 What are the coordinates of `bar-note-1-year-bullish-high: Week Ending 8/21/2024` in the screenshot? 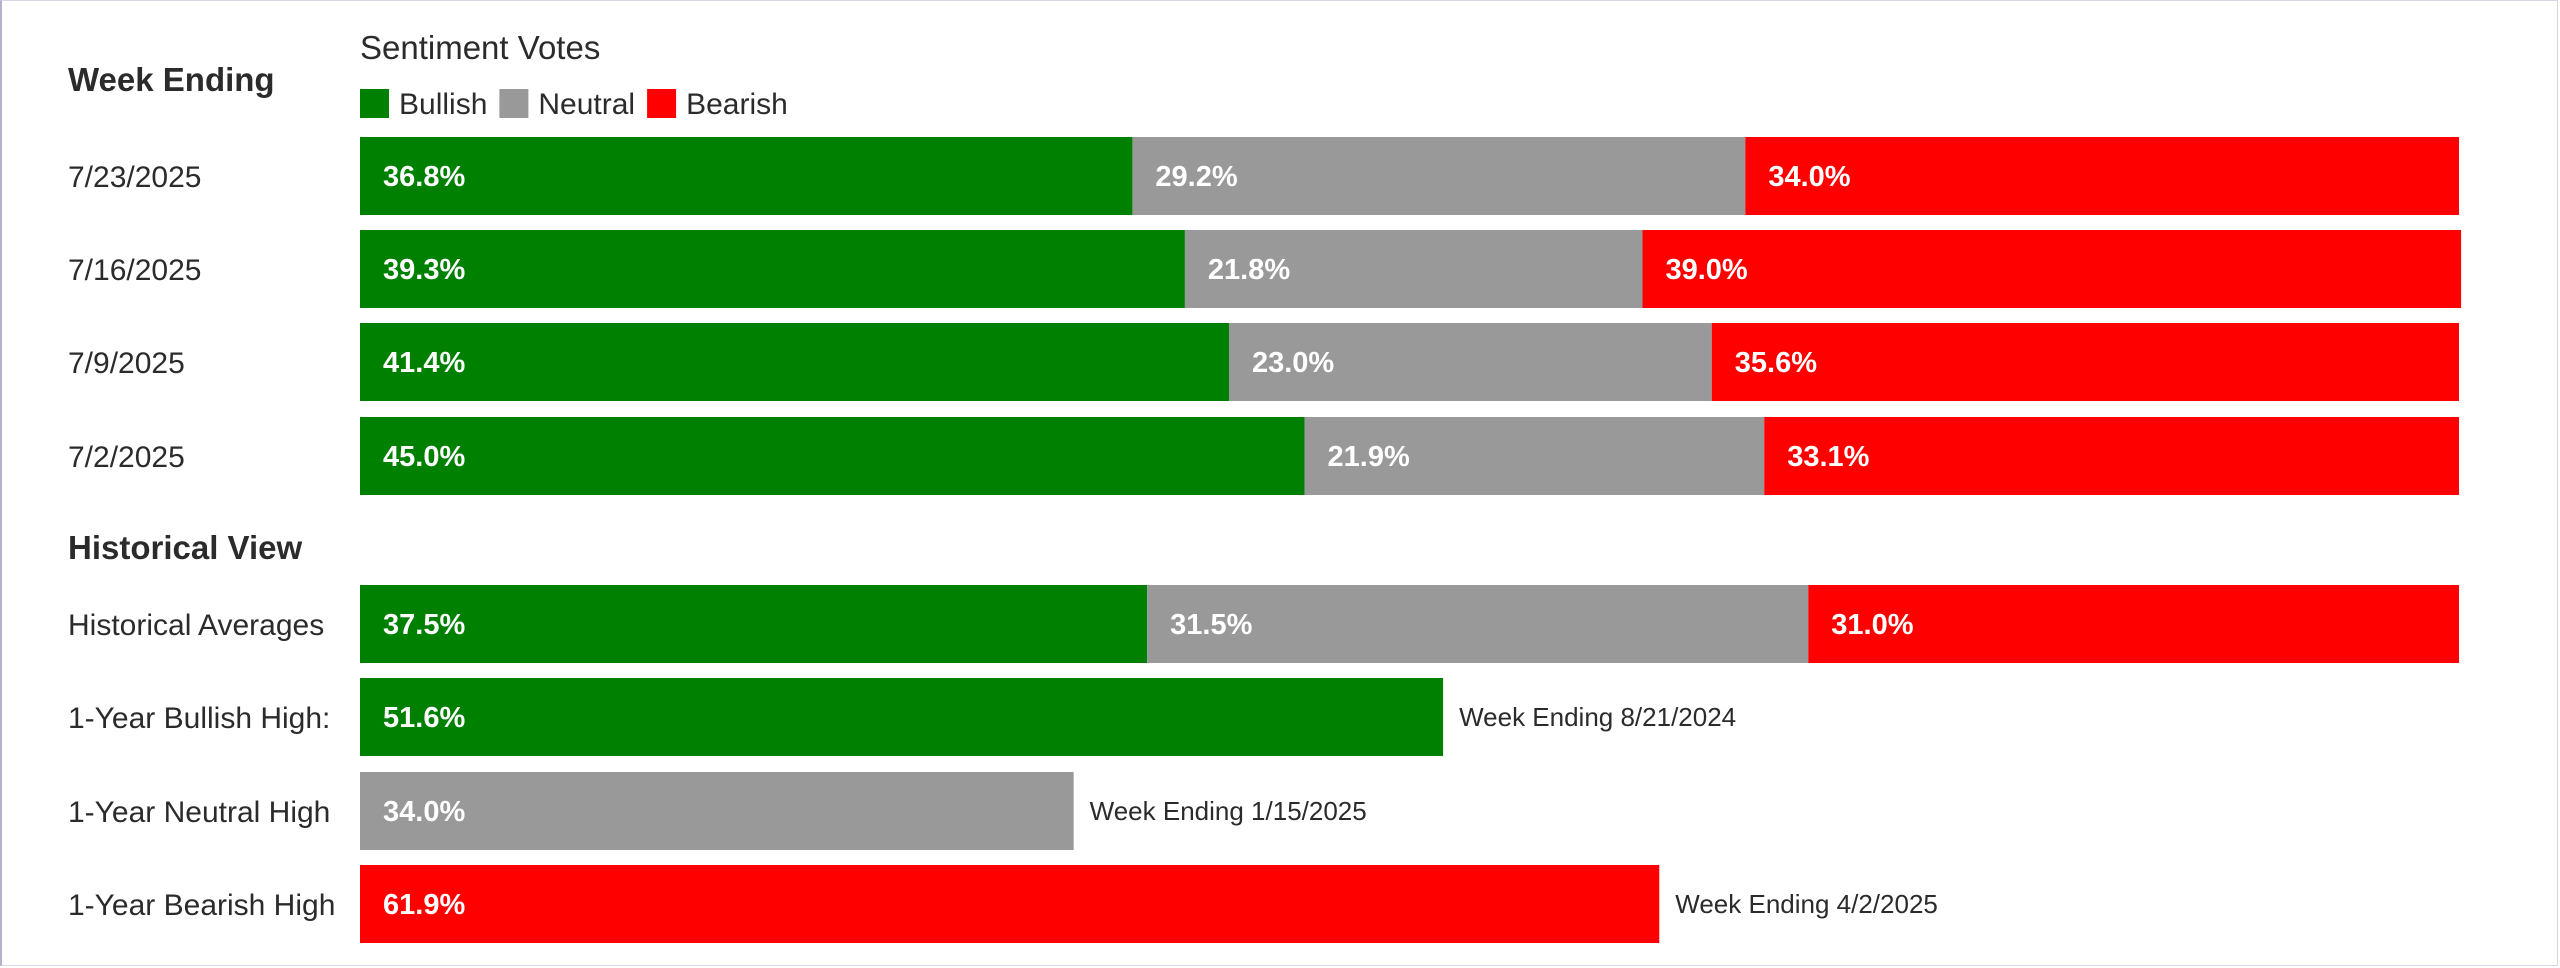 It's located at (1597, 717).